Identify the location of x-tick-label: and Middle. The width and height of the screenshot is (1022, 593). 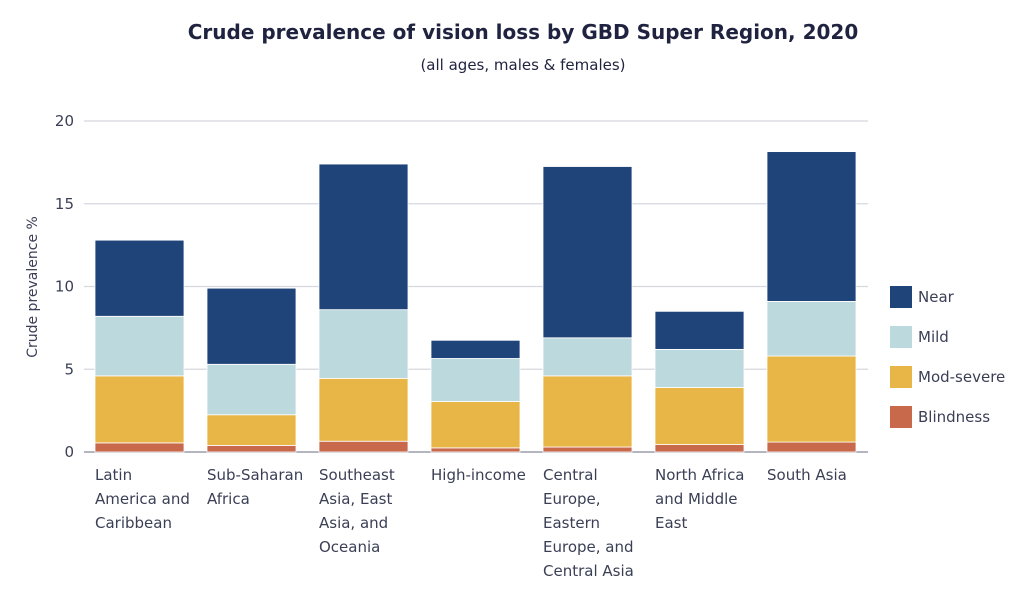
(696, 499).